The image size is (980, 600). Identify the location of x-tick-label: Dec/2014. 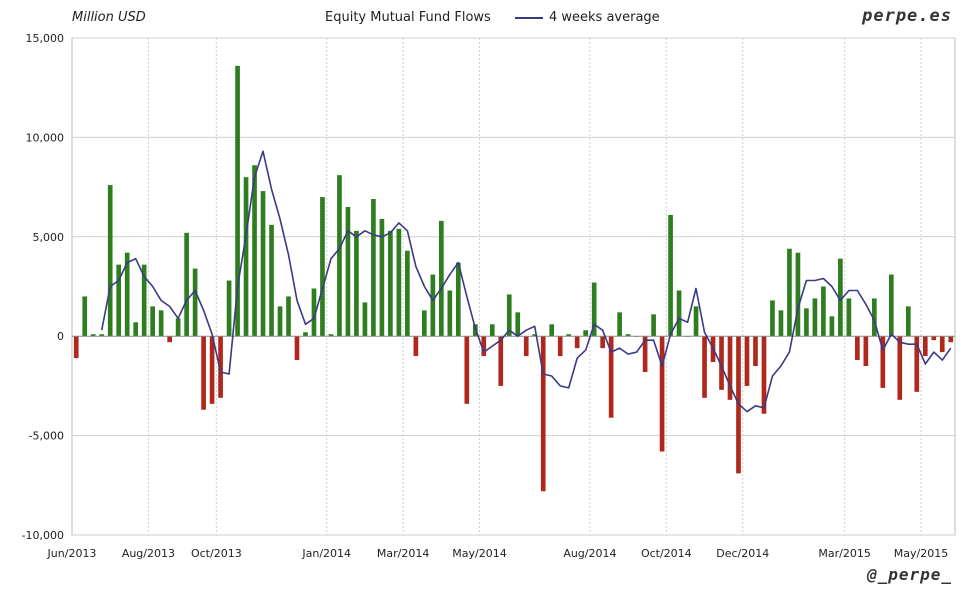
(742, 553).